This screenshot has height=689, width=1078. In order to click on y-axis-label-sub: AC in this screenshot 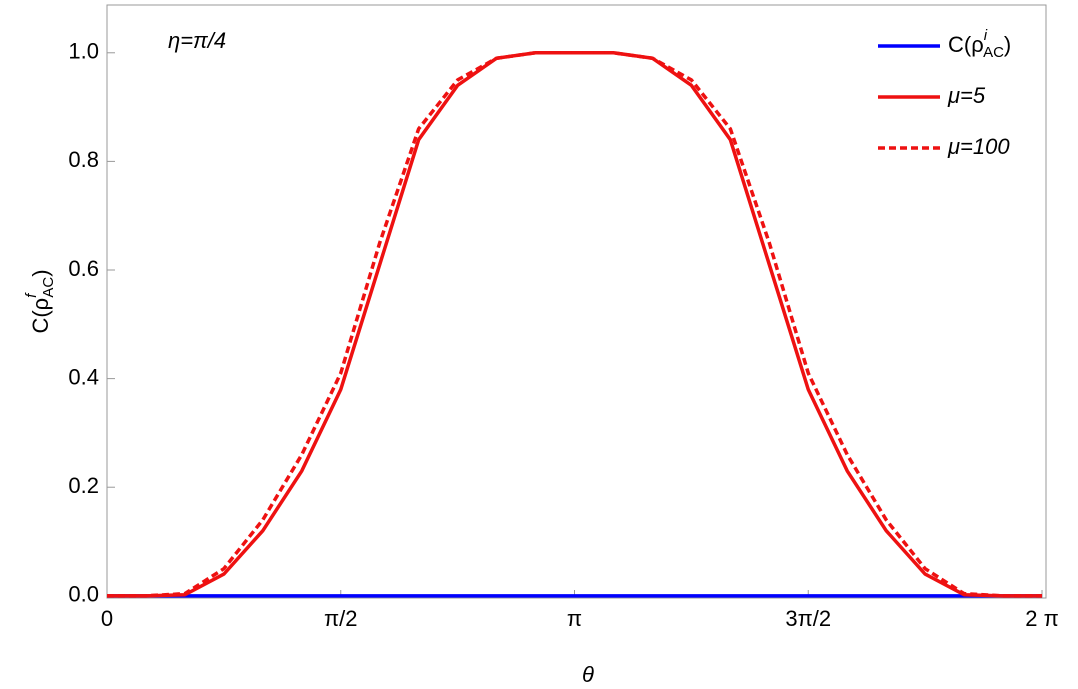, I will do `click(48, 287)`.